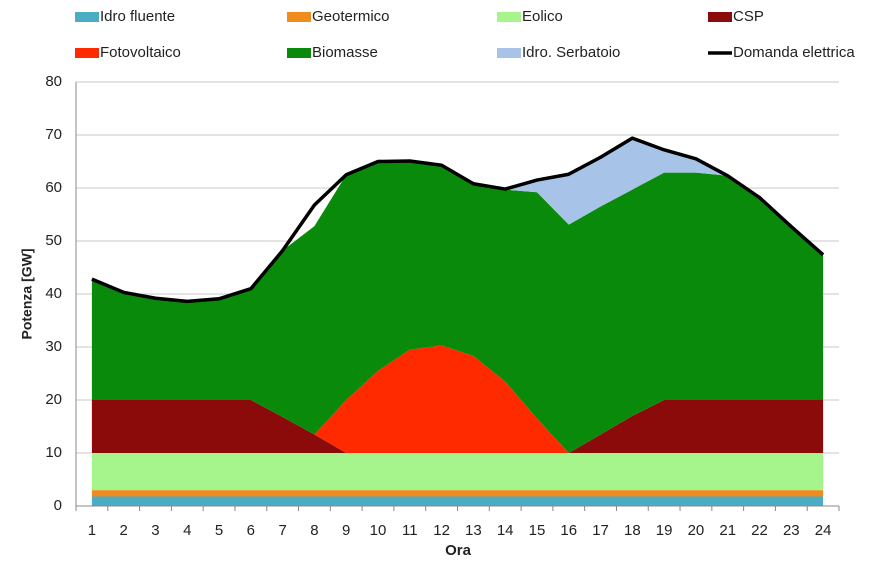 The image size is (889, 563). I want to click on x-tick-label: 4, so click(187, 530).